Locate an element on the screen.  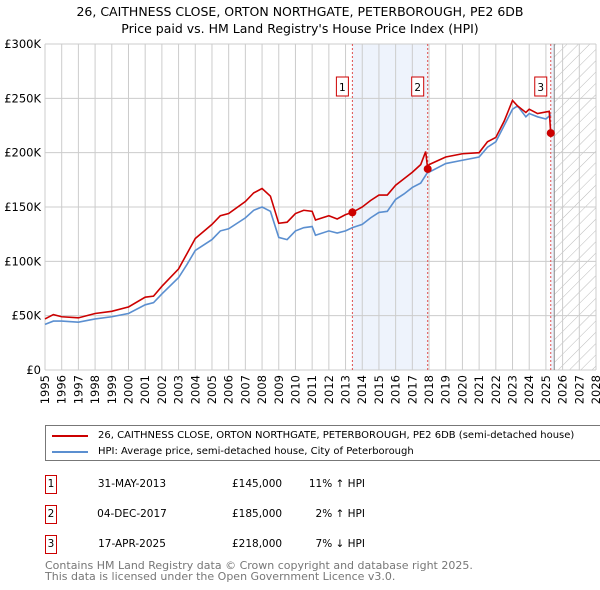
x-tick-label: 2022 is located at coordinates (496, 389).